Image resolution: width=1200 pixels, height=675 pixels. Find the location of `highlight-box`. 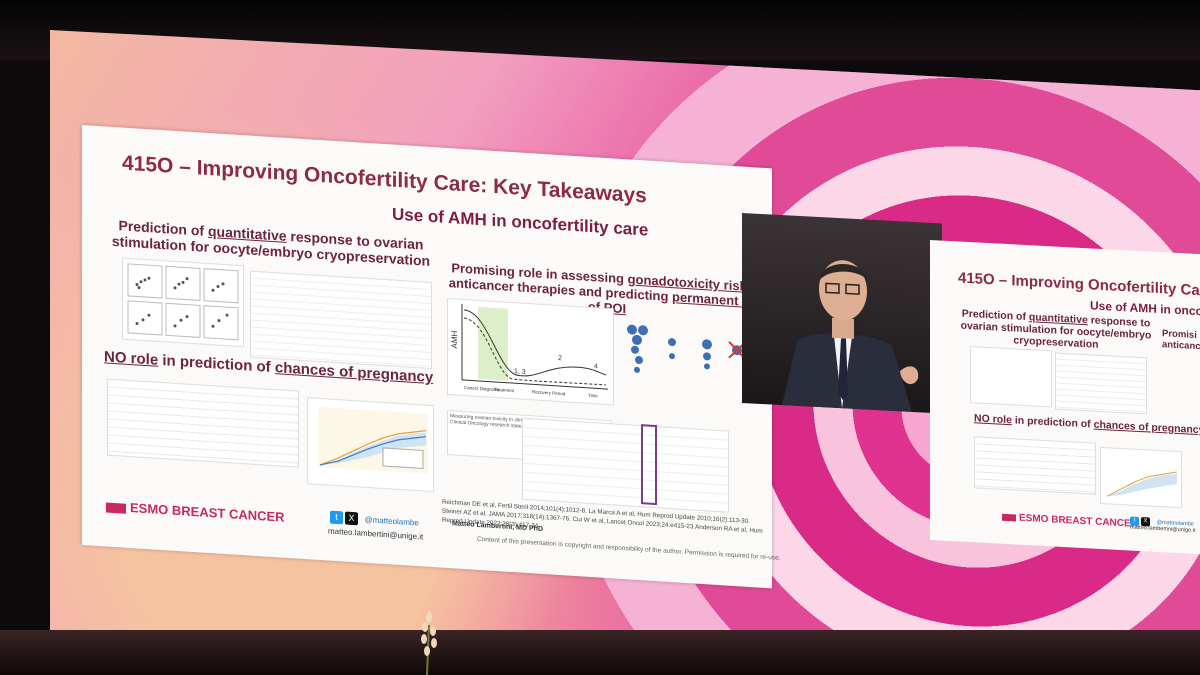

highlight-box is located at coordinates (649, 465).